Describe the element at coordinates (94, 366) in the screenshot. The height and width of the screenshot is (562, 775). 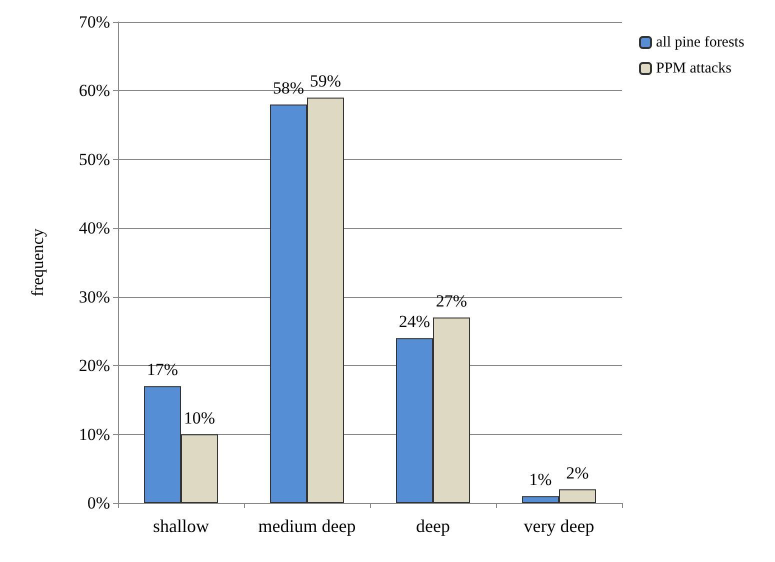
I see `y-tick-label: 20%` at that location.